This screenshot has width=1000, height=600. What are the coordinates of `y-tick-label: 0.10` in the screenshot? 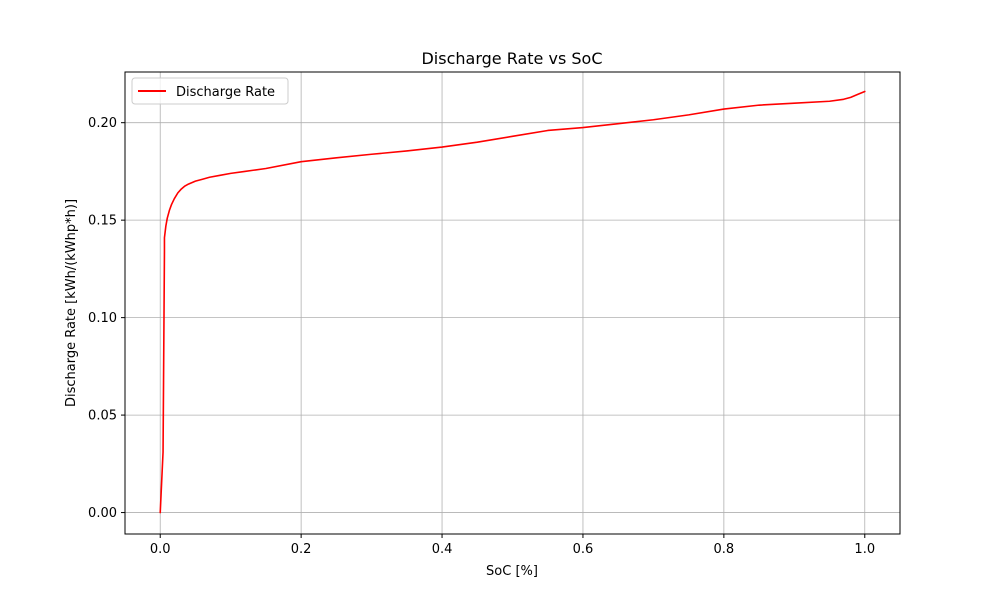 It's located at (102, 318).